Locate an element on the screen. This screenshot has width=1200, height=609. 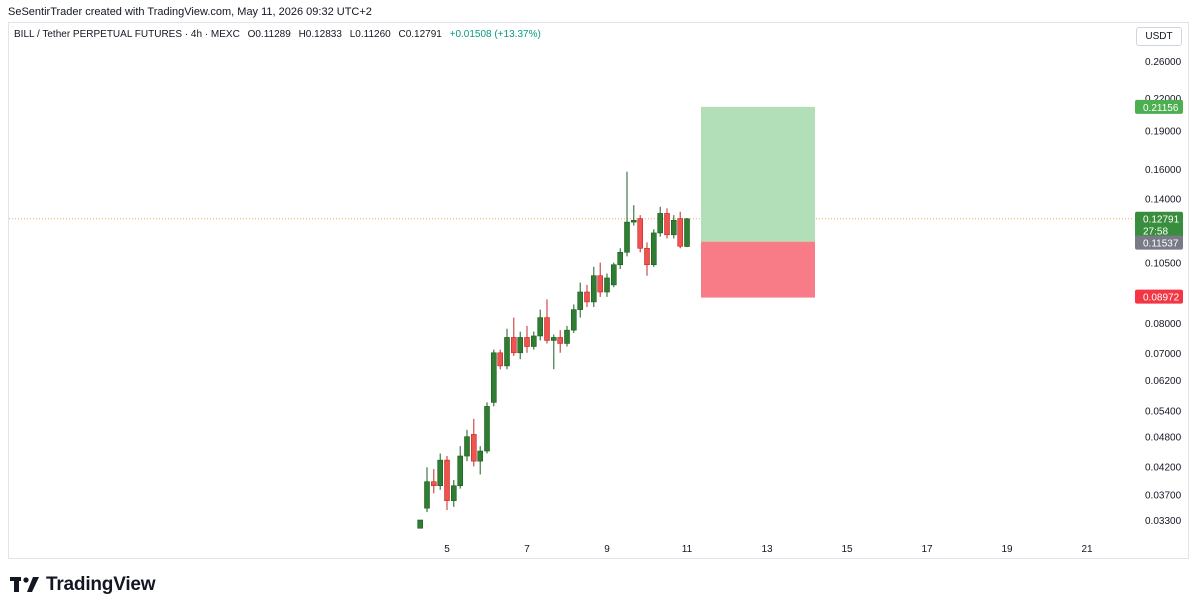
y-tick-label: 0.19000 is located at coordinates (1163, 132).